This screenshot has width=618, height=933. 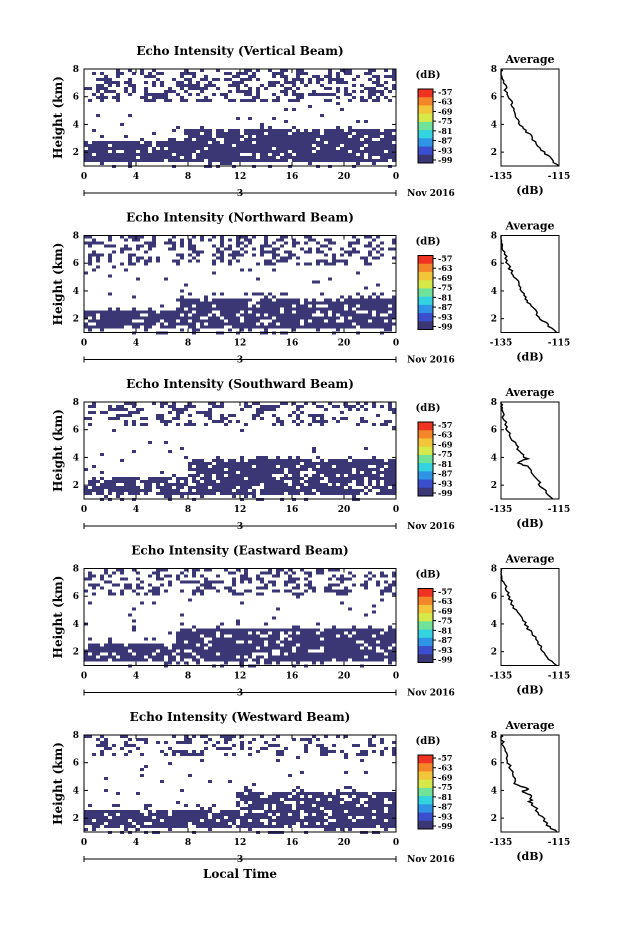 What do you see at coordinates (58, 284) in the screenshot?
I see `y-axis-label: Height (km)` at bounding box center [58, 284].